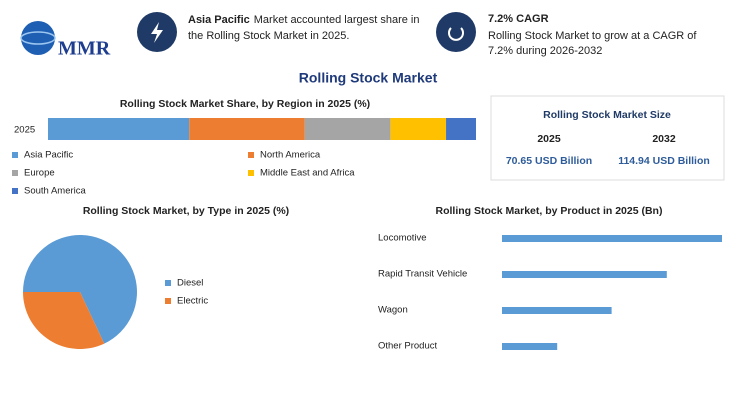 Image resolution: width=735 pixels, height=400 pixels. I want to click on category-label: Locomotive, so click(402, 238).